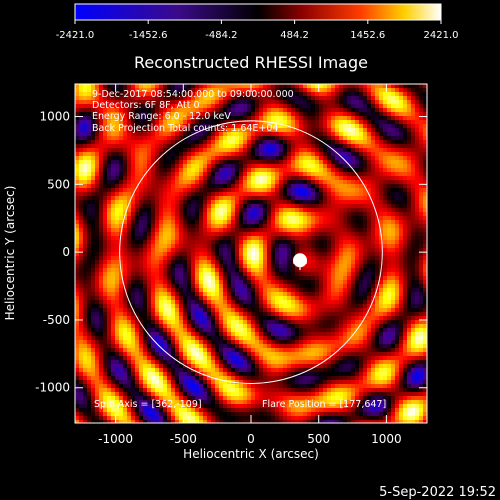 This screenshot has width=500, height=500. What do you see at coordinates (318, 439) in the screenshot?
I see `x-tick-label: 500` at bounding box center [318, 439].